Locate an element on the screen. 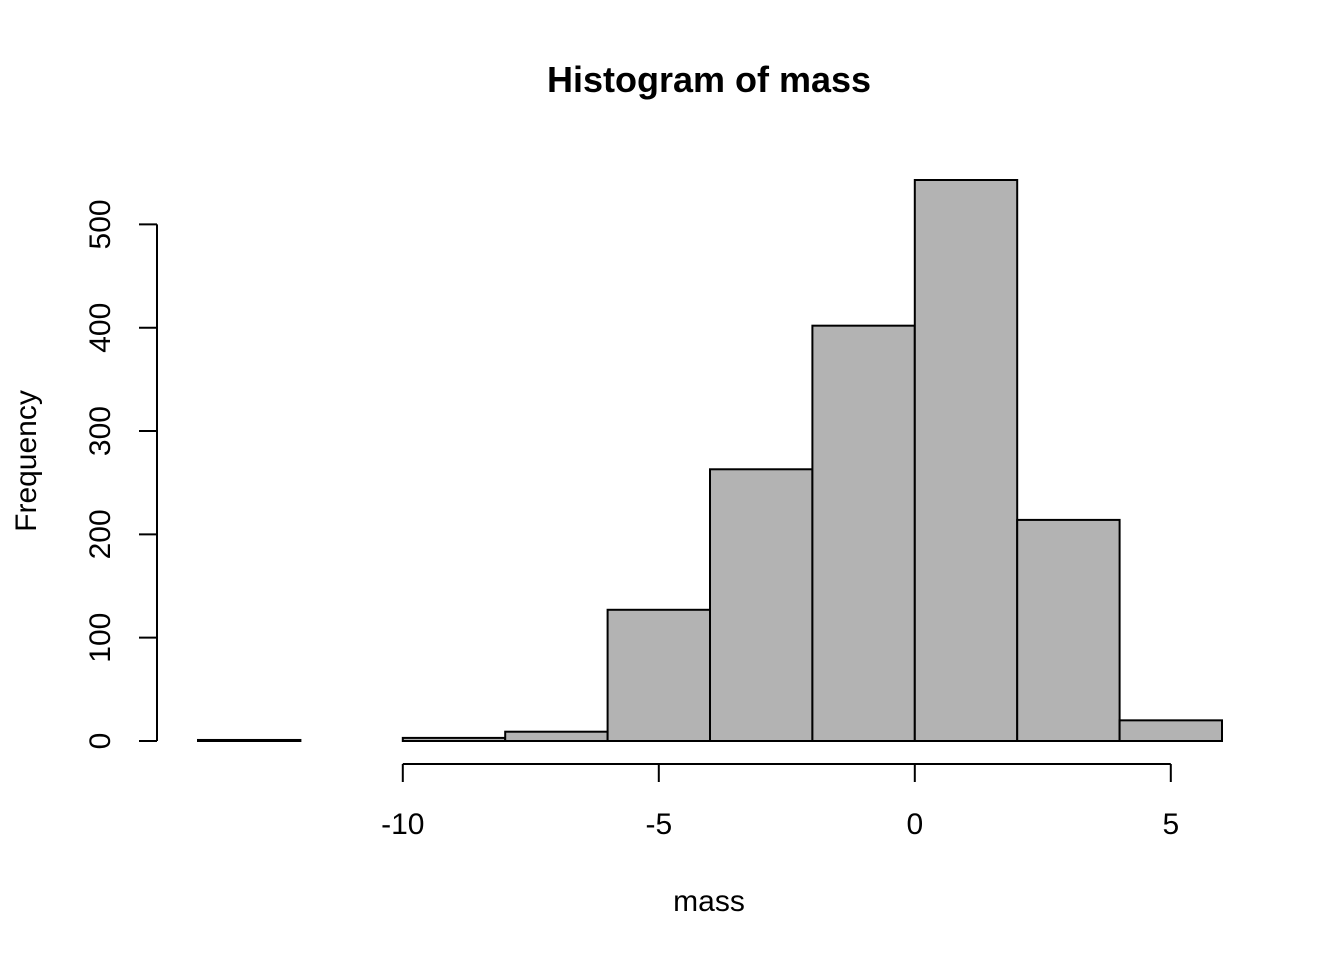  y-axis-label: Frequency is located at coordinates (26, 461).